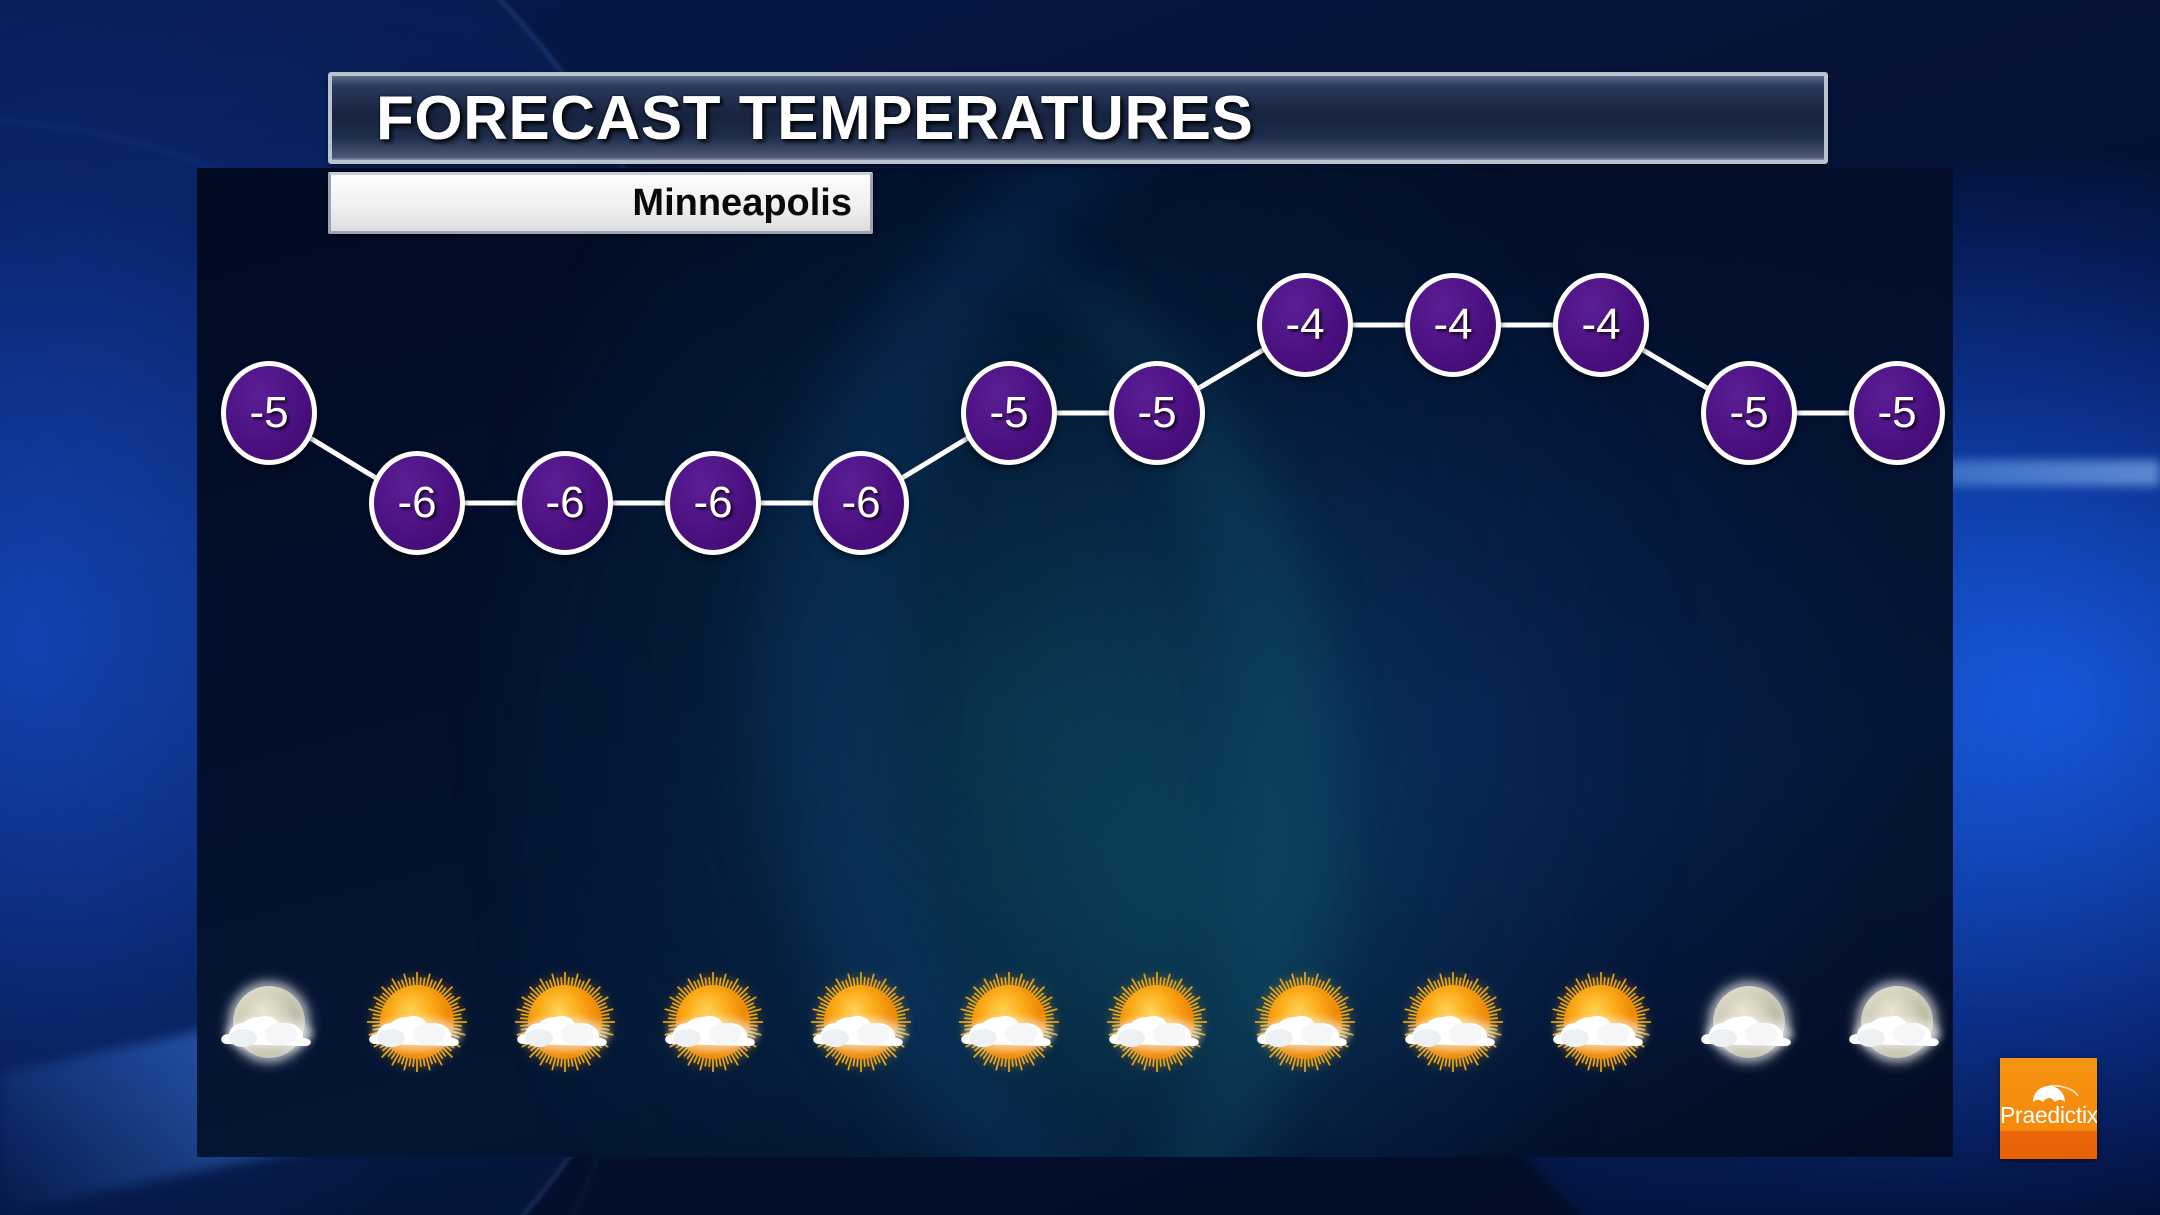 This screenshot has width=2160, height=1215. I want to click on page-title: FORECAST TEMPERATURES, so click(815, 118).